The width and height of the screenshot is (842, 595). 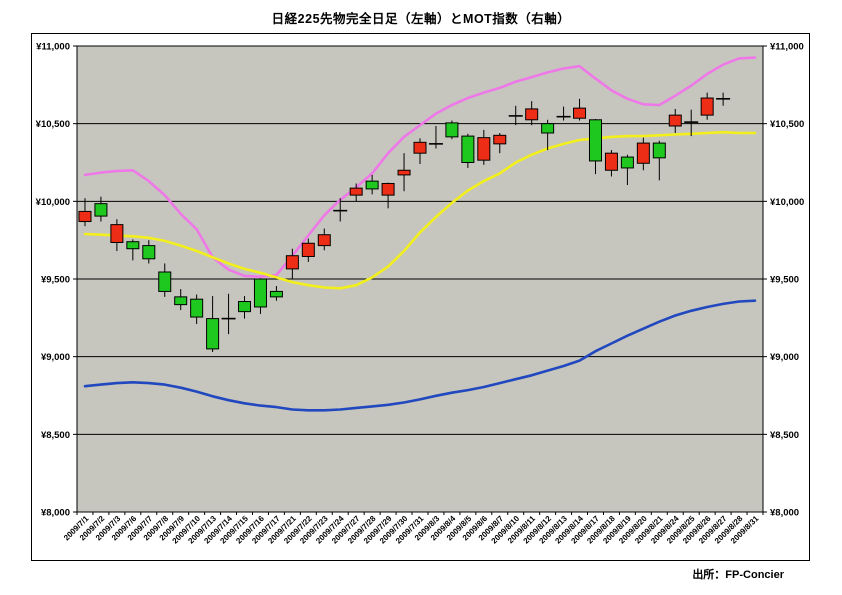 What do you see at coordinates (55, 435) in the screenshot?
I see `left-axis-tick-label: ¥8,500` at bounding box center [55, 435].